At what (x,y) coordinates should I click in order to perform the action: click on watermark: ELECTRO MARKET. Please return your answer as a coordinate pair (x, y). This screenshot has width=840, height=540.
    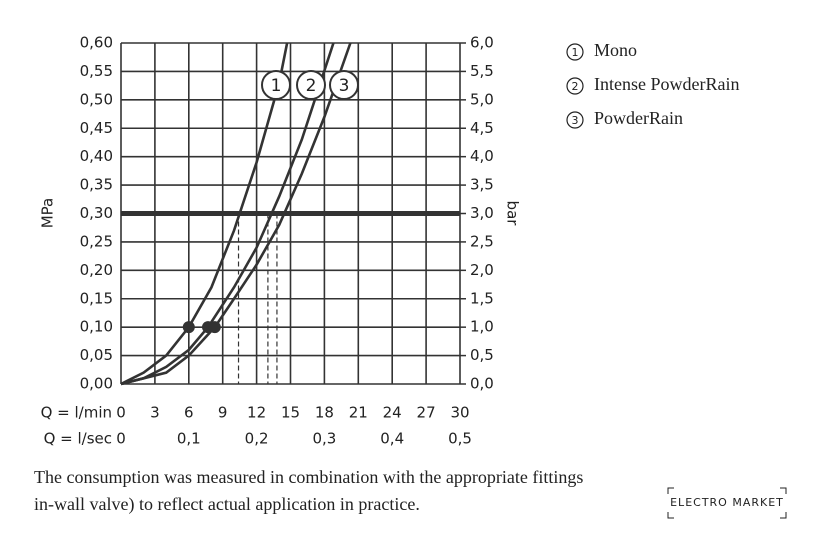
    Looking at the image, I should click on (727, 502).